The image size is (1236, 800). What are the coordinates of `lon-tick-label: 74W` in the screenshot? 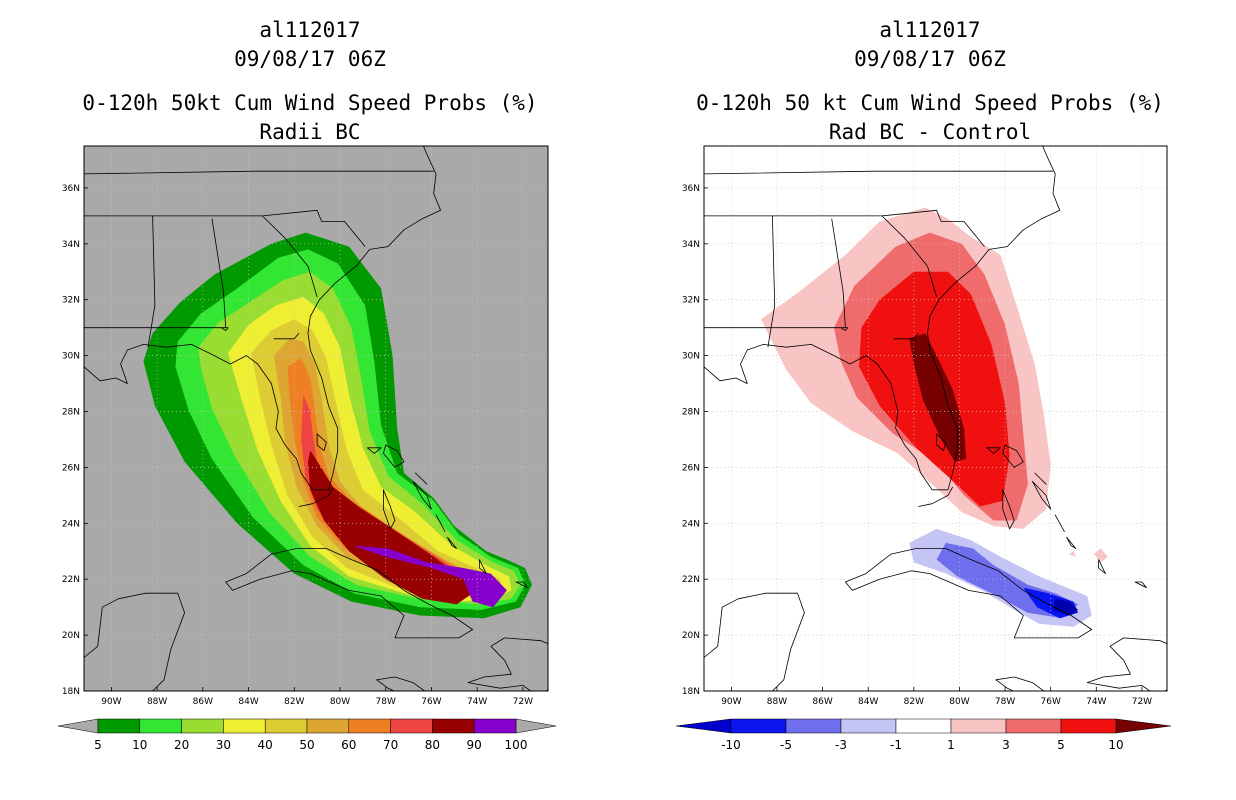 It's located at (1096, 702).